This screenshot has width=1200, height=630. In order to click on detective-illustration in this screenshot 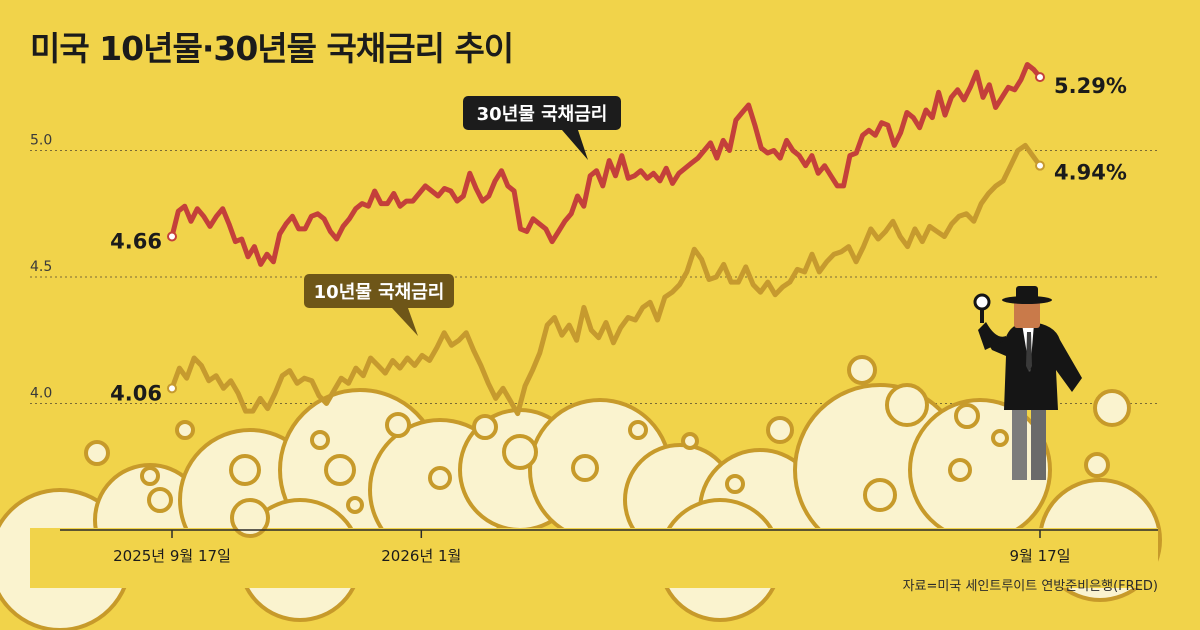, I will do `click(1027, 383)`.